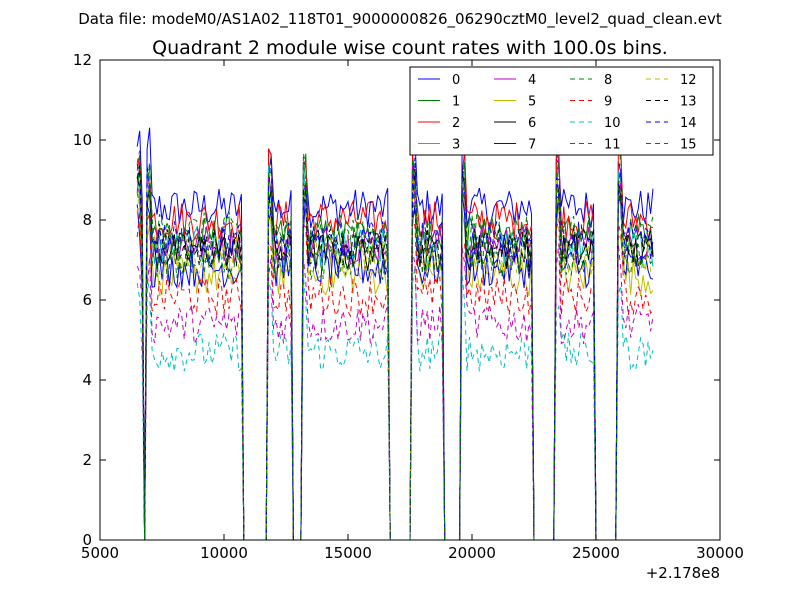 This screenshot has width=800, height=600. What do you see at coordinates (608, 102) in the screenshot?
I see `legend-label-9: 9` at bounding box center [608, 102].